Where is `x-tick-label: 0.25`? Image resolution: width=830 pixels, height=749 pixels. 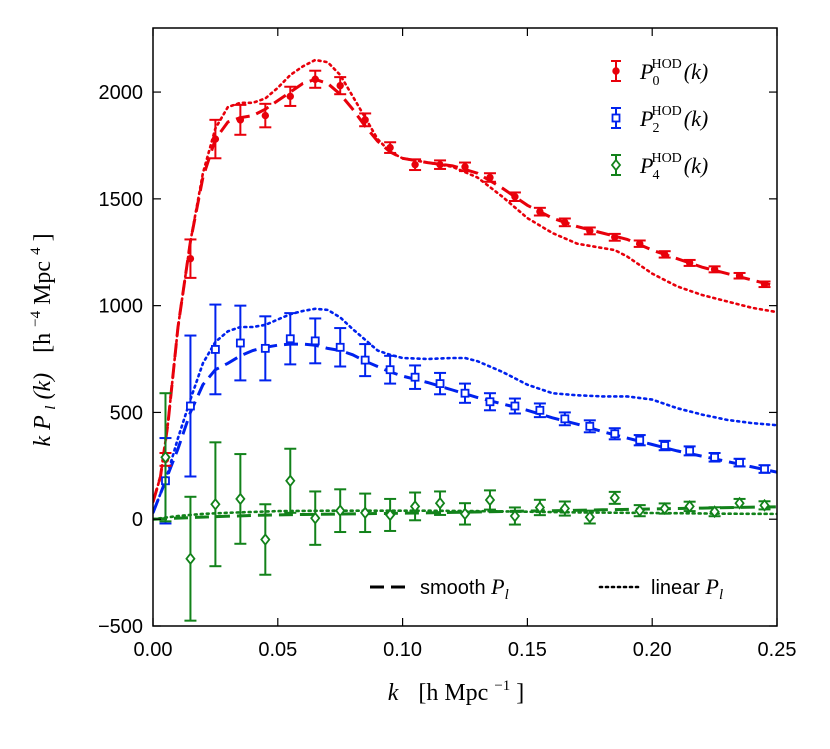
x-tick-label: 0.25 is located at coordinates (777, 650).